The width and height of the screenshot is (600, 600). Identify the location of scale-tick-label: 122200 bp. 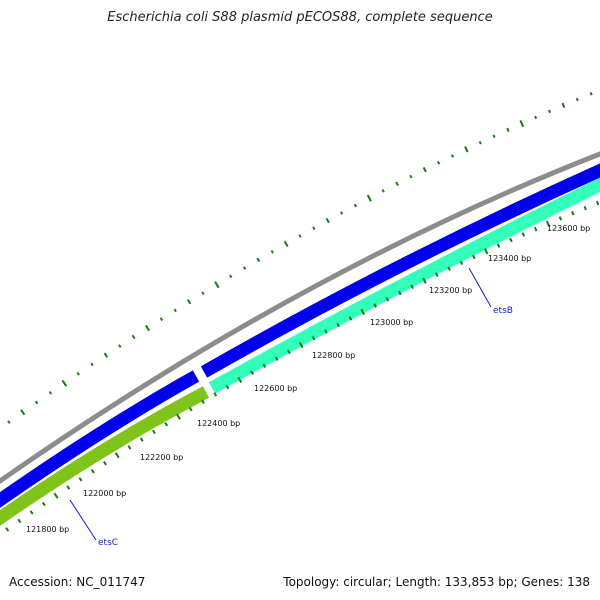
(161, 457).